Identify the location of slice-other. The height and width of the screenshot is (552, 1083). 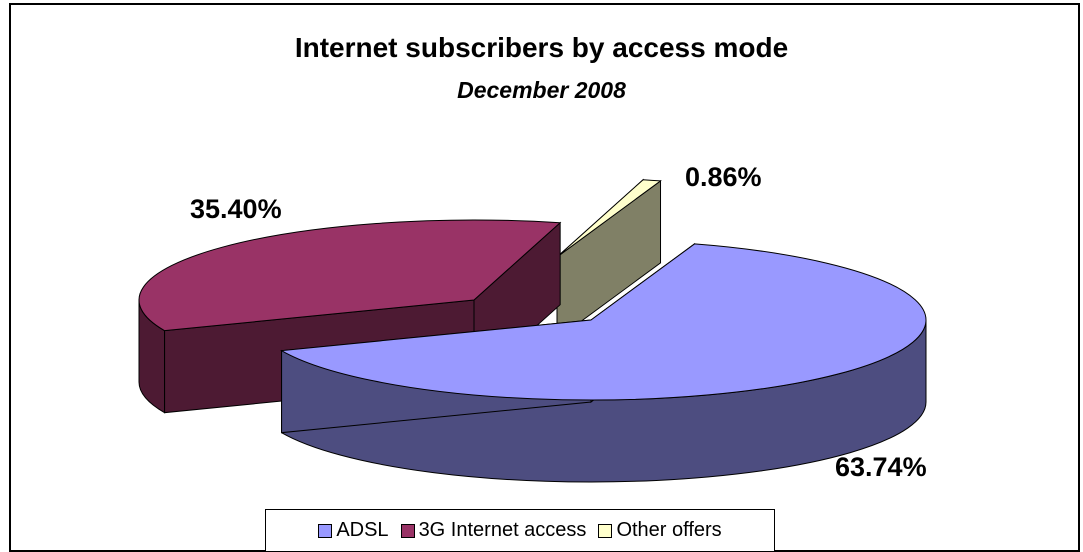
(609, 259).